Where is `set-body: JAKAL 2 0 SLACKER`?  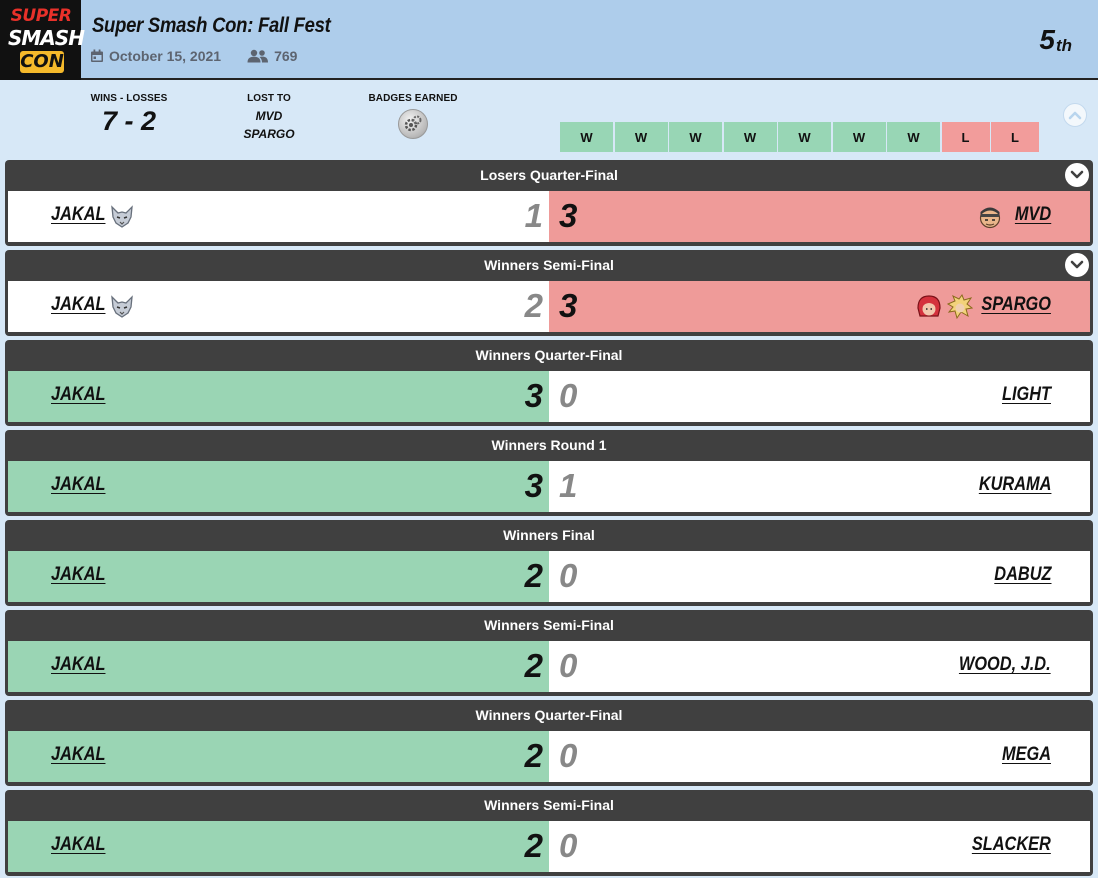
set-body: JAKAL 2 0 SLACKER is located at coordinates (549, 846).